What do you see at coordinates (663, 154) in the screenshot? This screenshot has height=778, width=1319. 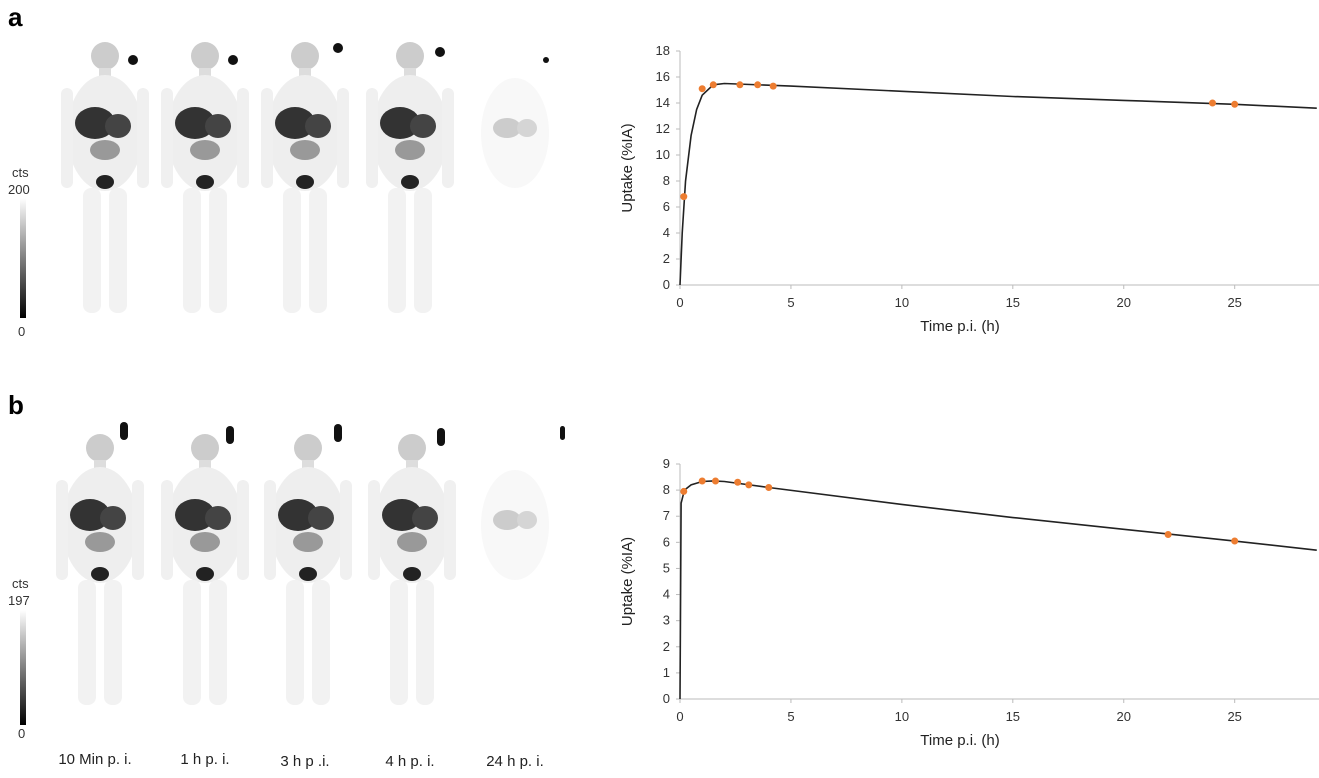 I see `y-tick-label: 10` at bounding box center [663, 154].